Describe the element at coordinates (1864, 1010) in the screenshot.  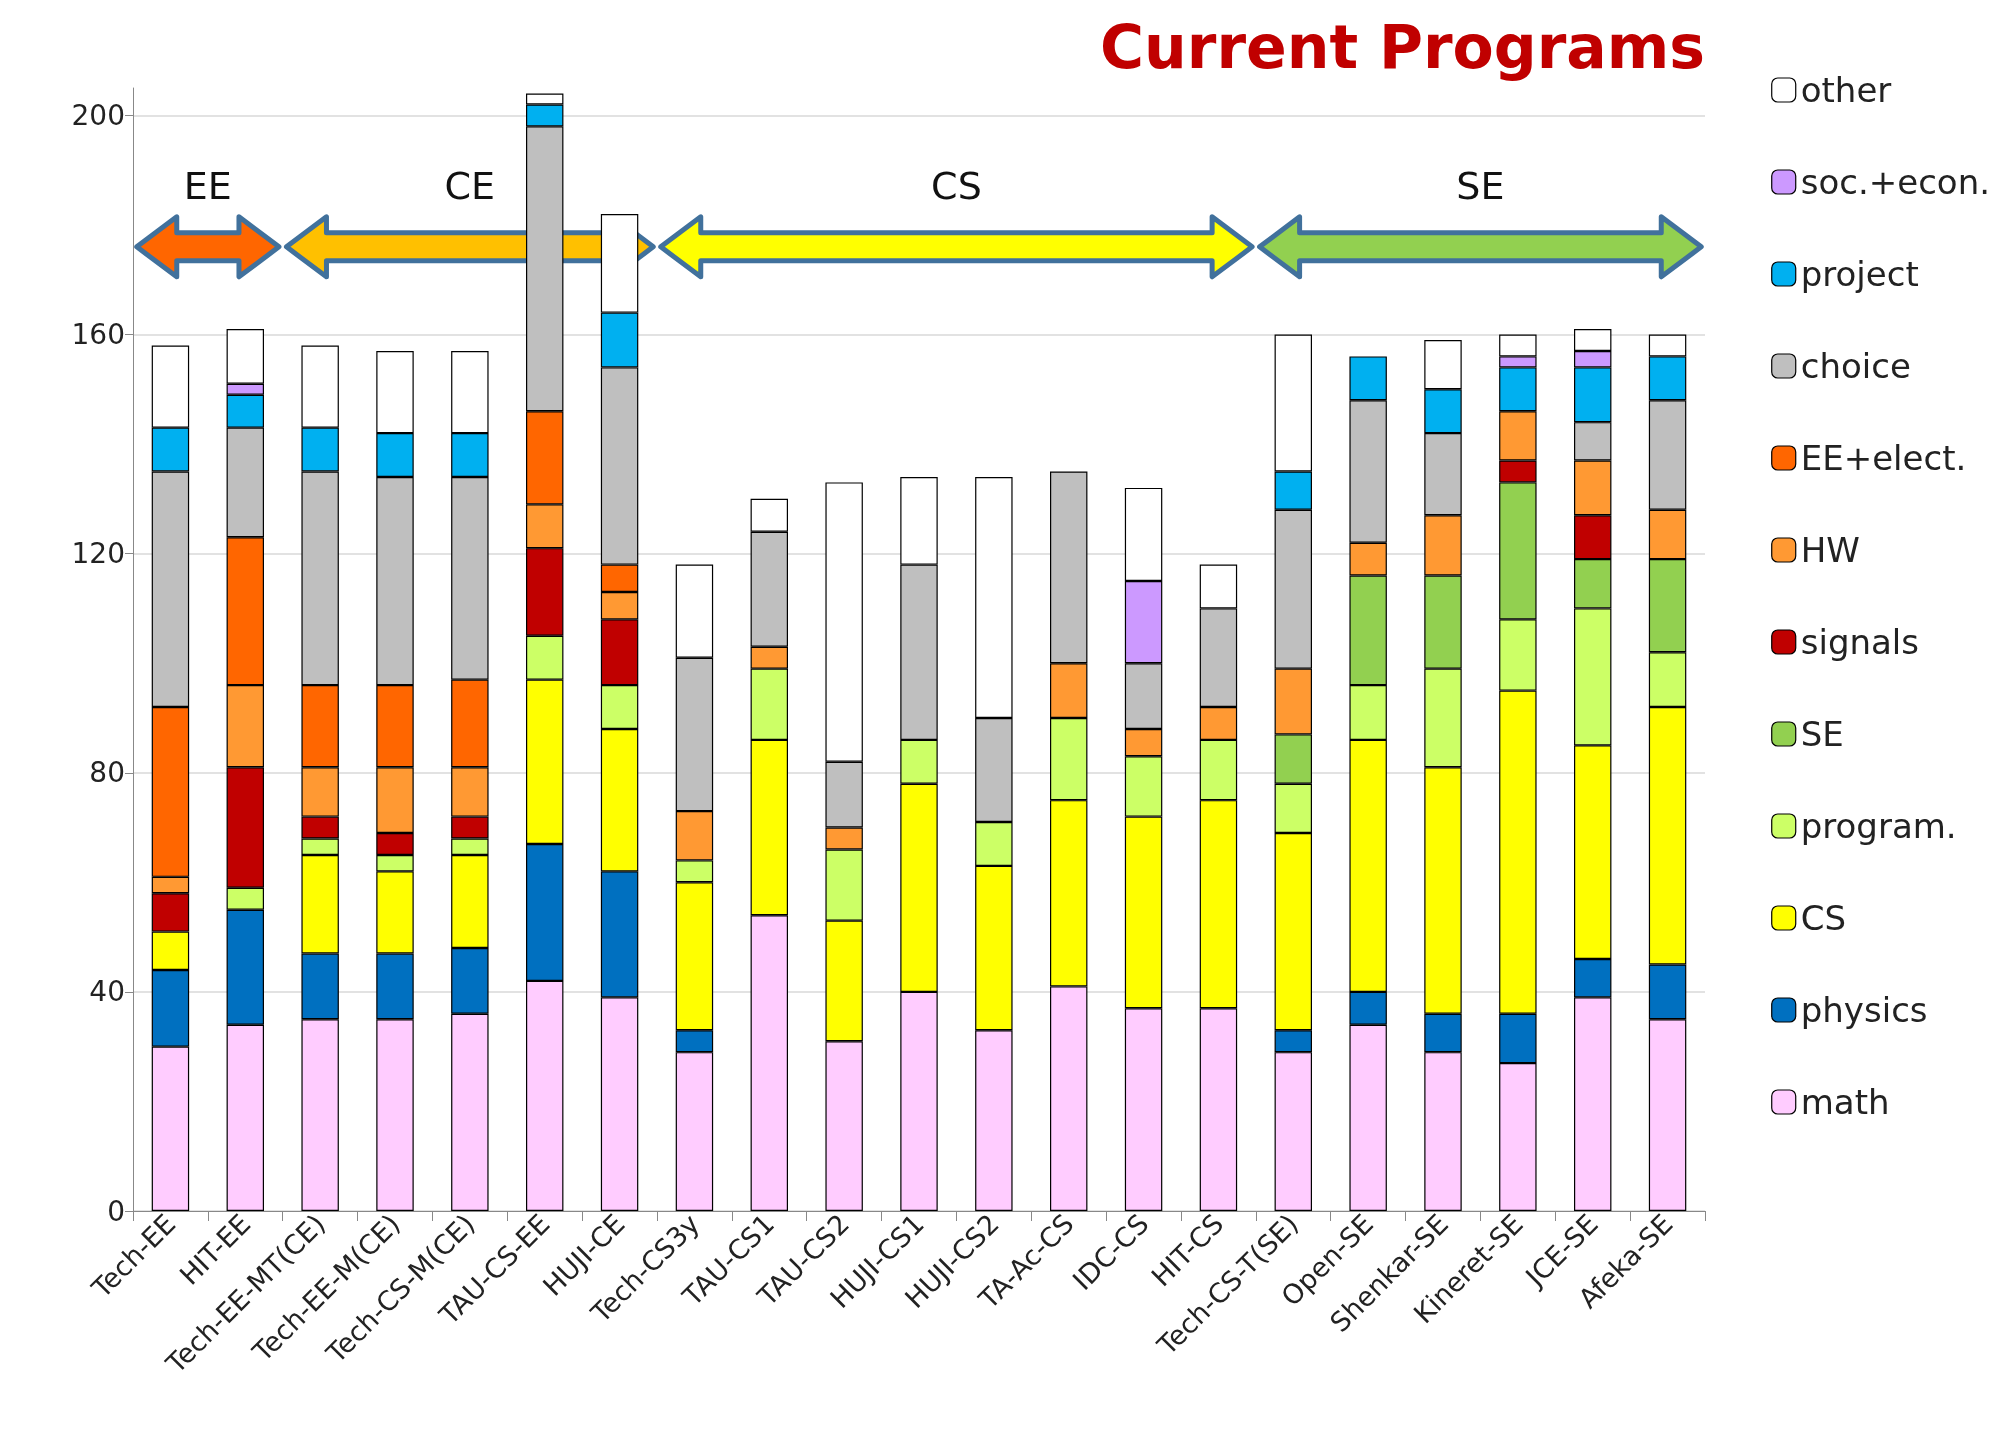
I see `legend-label: physics` at that location.